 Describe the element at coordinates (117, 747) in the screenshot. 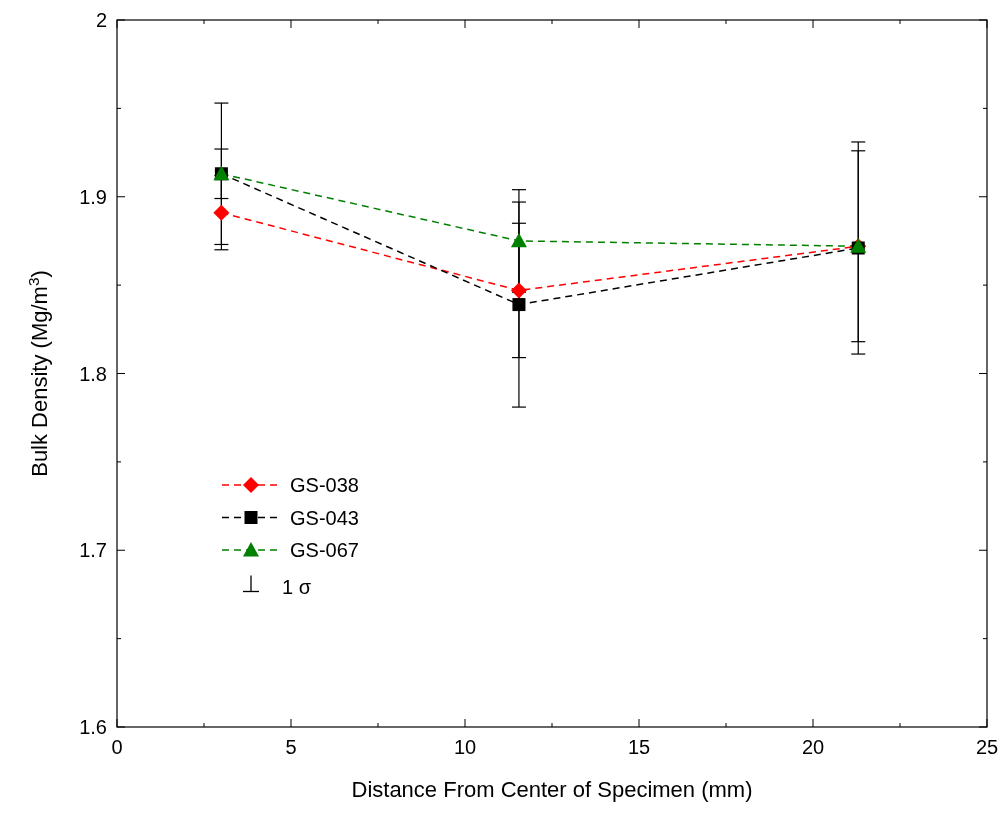

I see `x-tick-label: 0` at that location.